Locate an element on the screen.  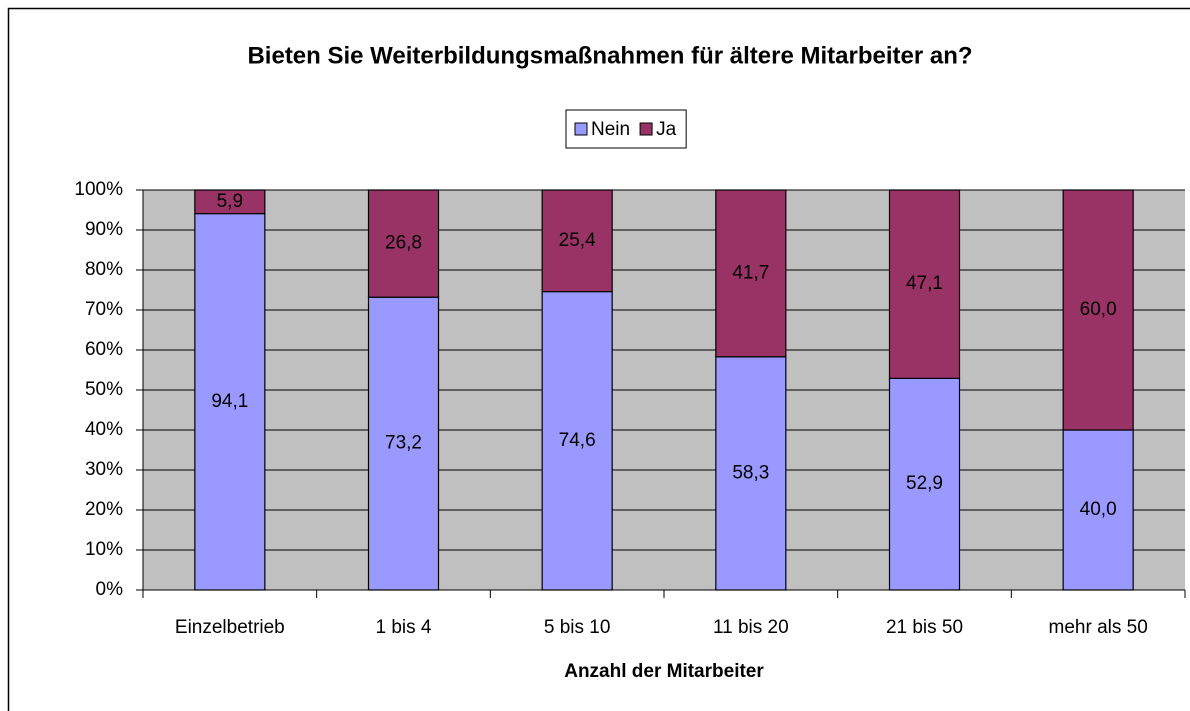
legend: Nein Ja is located at coordinates (626, 129).